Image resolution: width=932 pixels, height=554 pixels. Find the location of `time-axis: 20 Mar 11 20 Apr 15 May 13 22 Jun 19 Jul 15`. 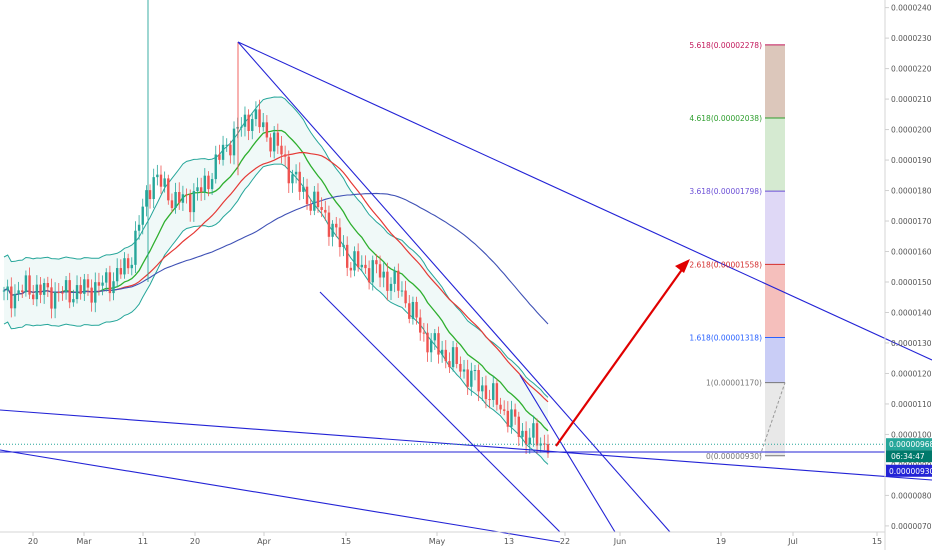

time-axis: 20 Mar 11 20 Apr 15 May 13 22 Jun 19 Jul 15 is located at coordinates (442, 538).